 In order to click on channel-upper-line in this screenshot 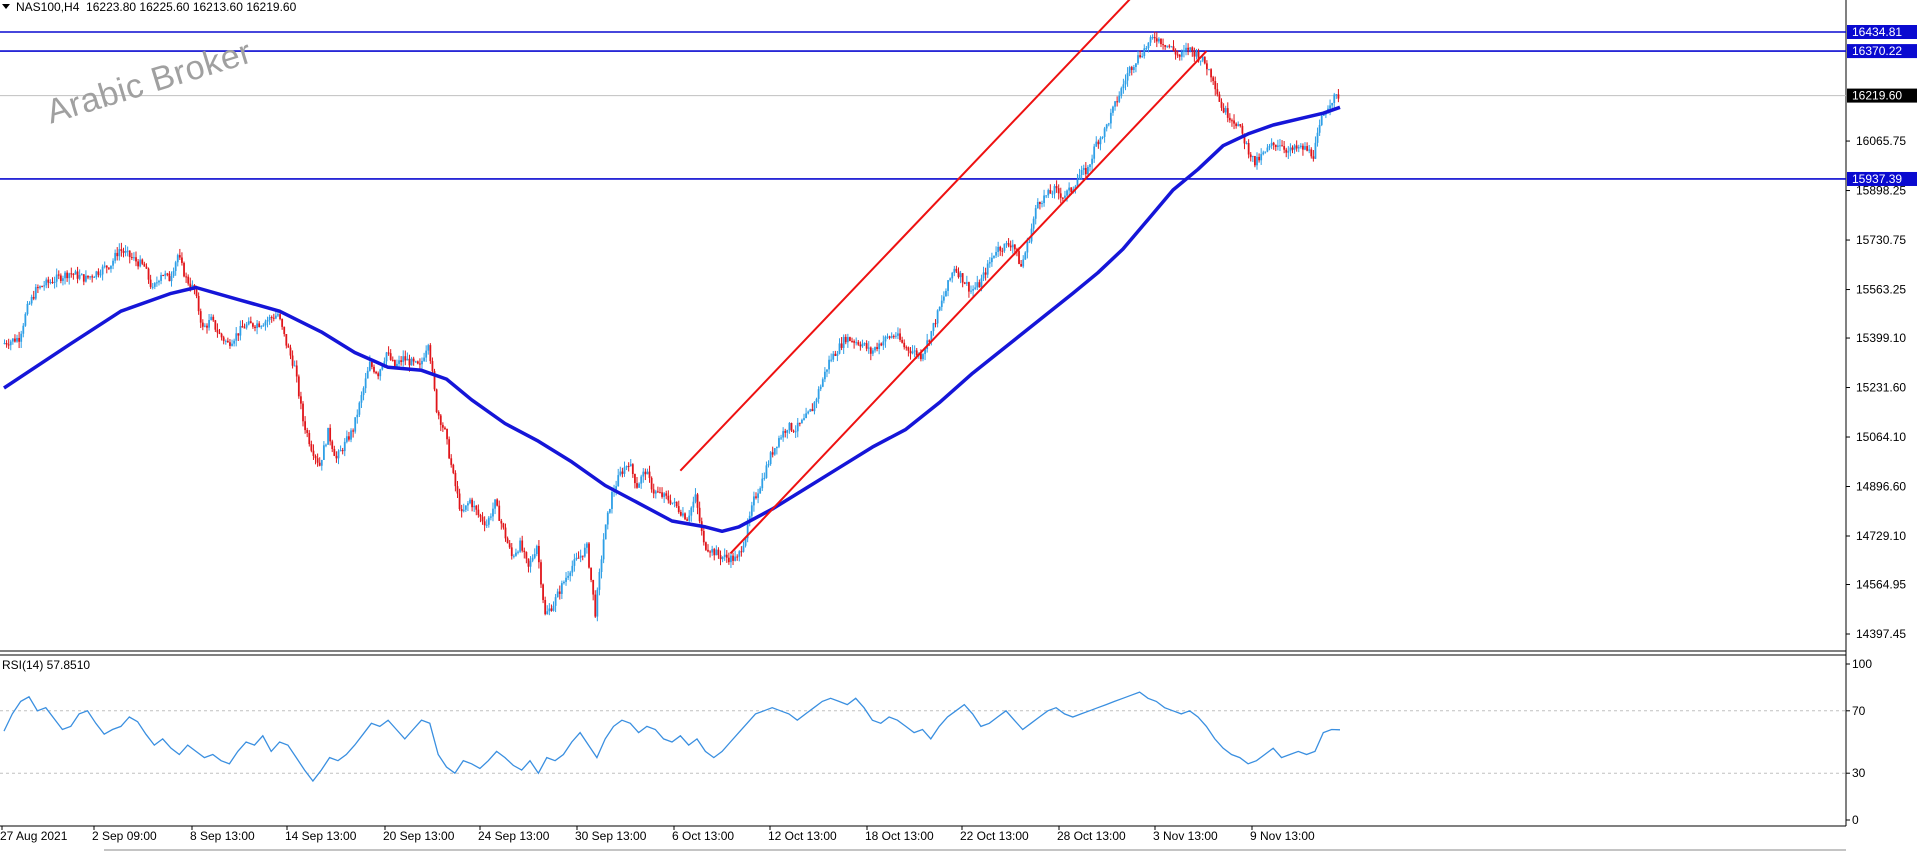, I will do `click(905, 236)`.